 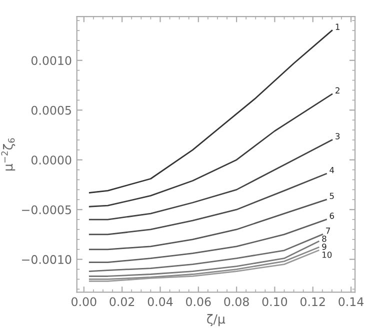 I want to click on series-label: 8, so click(x=324, y=239).